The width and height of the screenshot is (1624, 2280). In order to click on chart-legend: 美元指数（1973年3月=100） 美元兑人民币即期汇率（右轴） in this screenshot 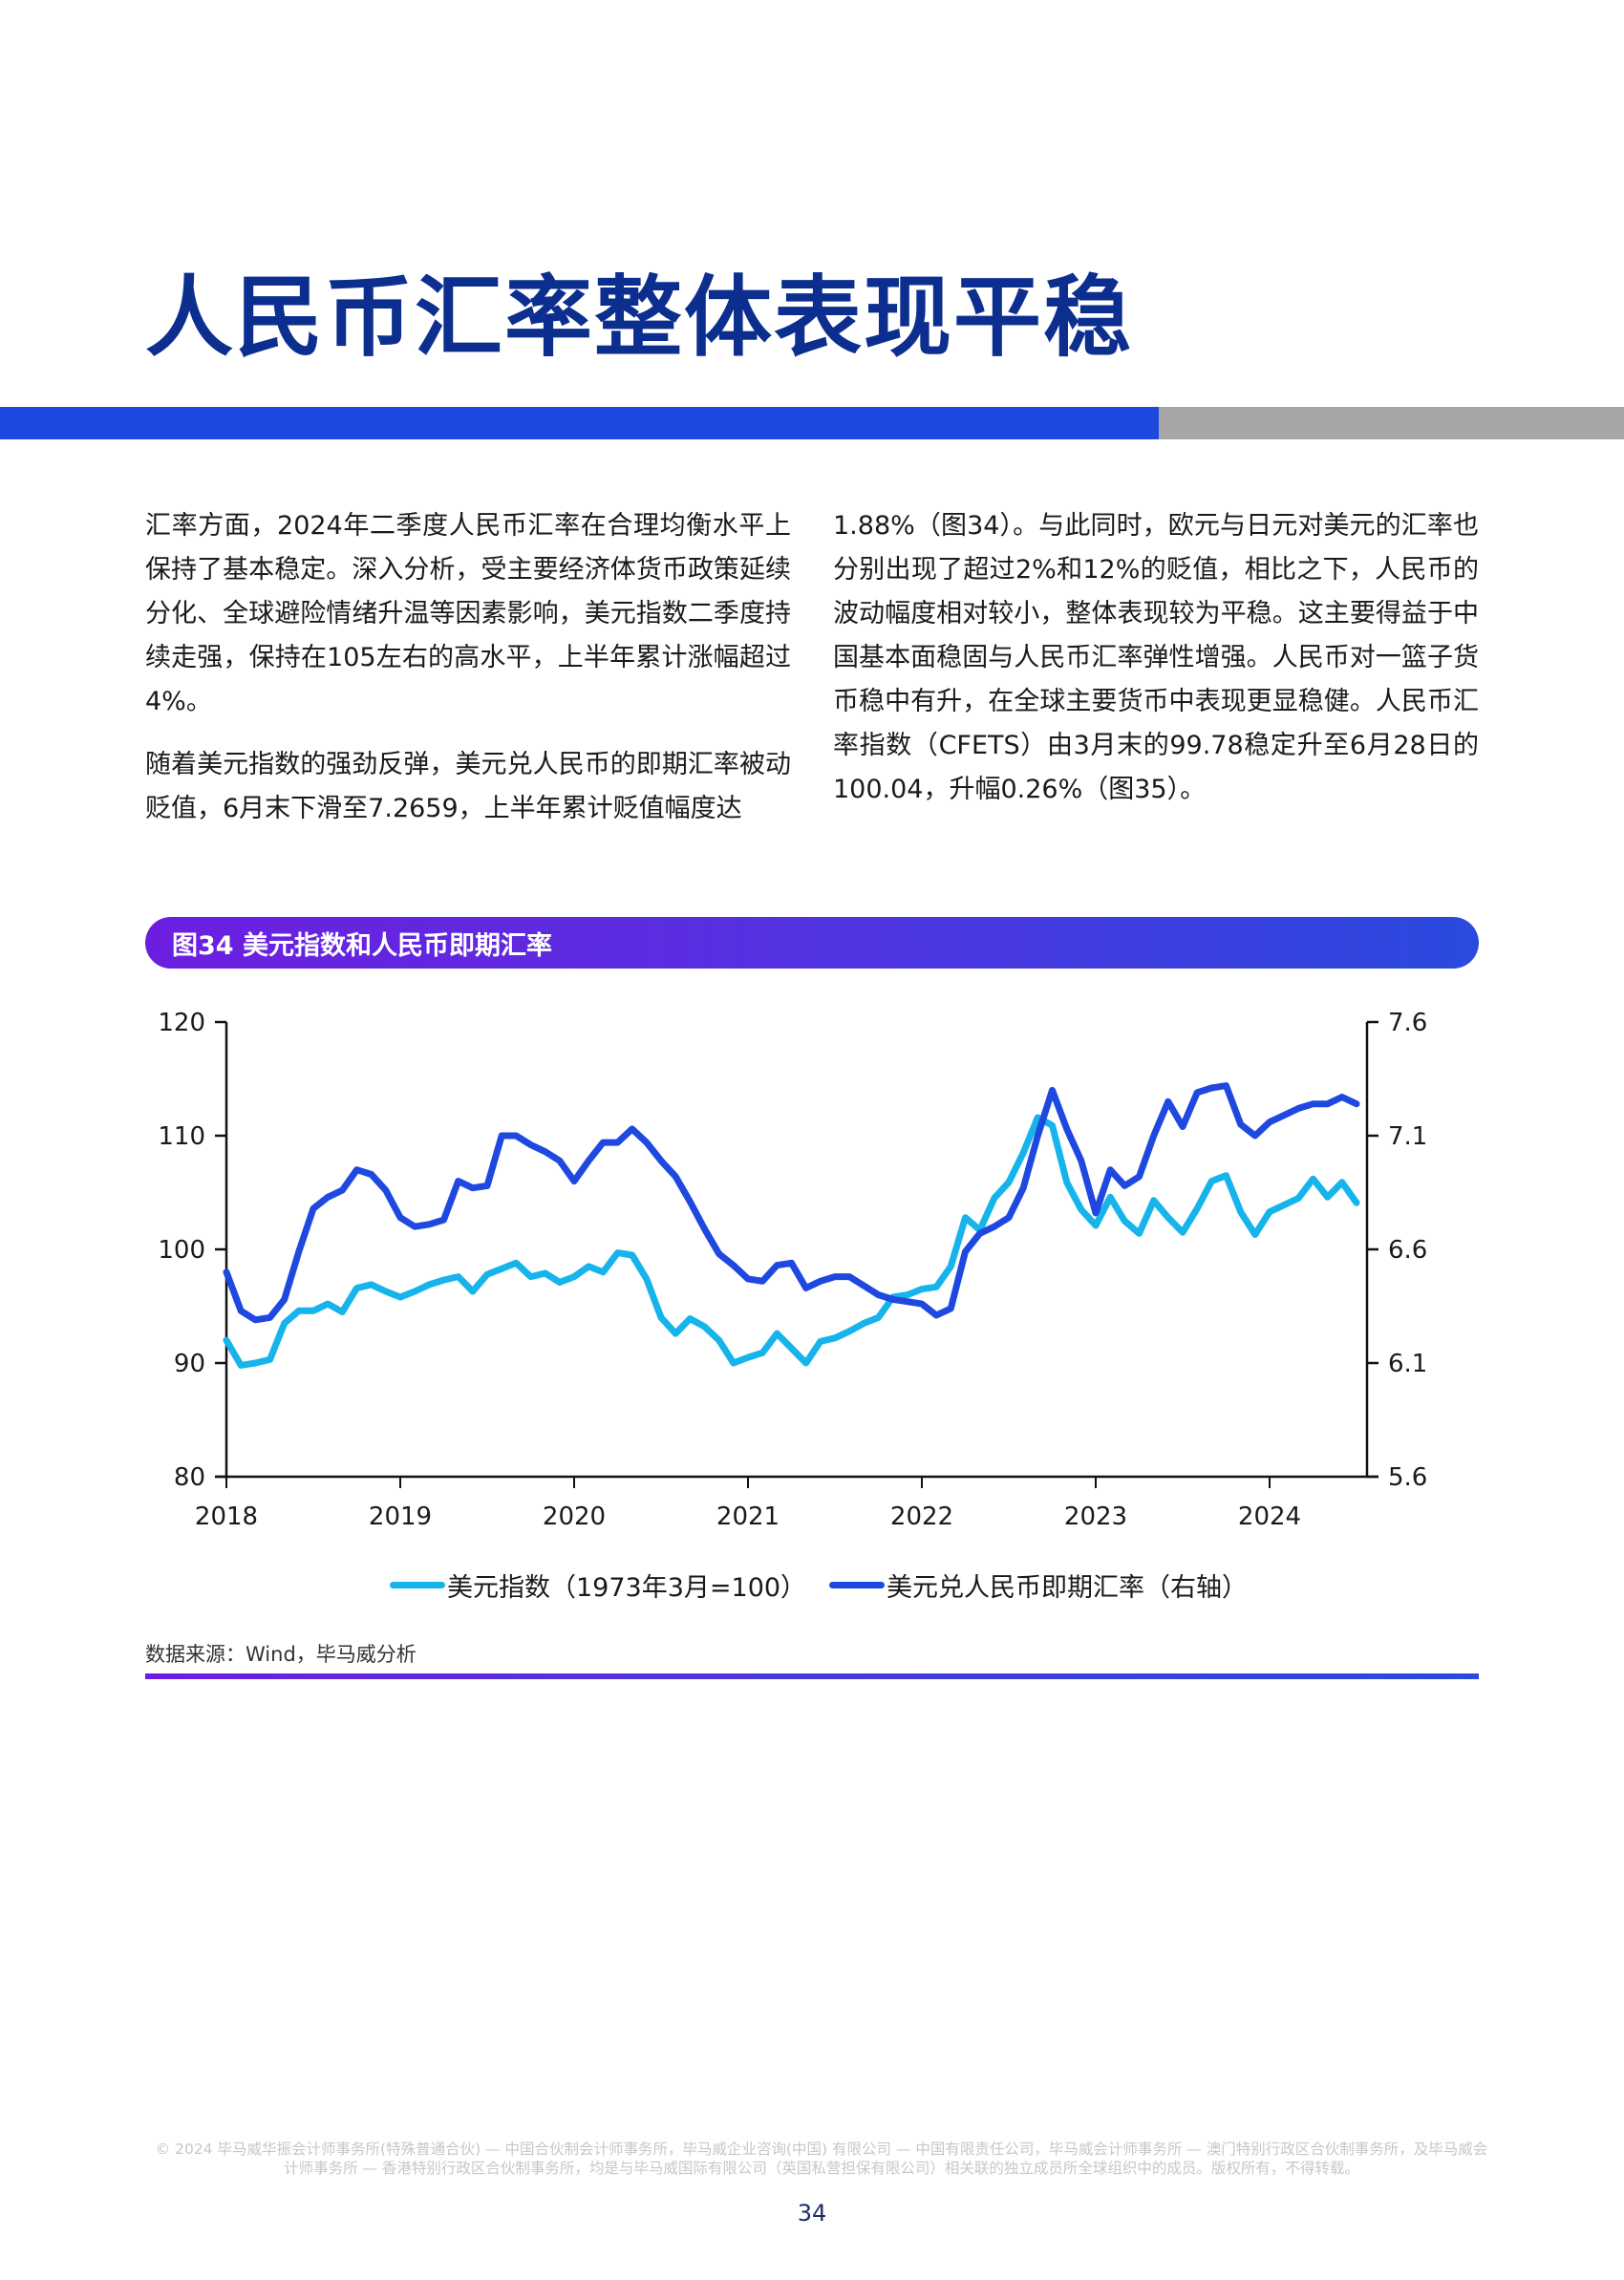, I will do `click(812, 1586)`.